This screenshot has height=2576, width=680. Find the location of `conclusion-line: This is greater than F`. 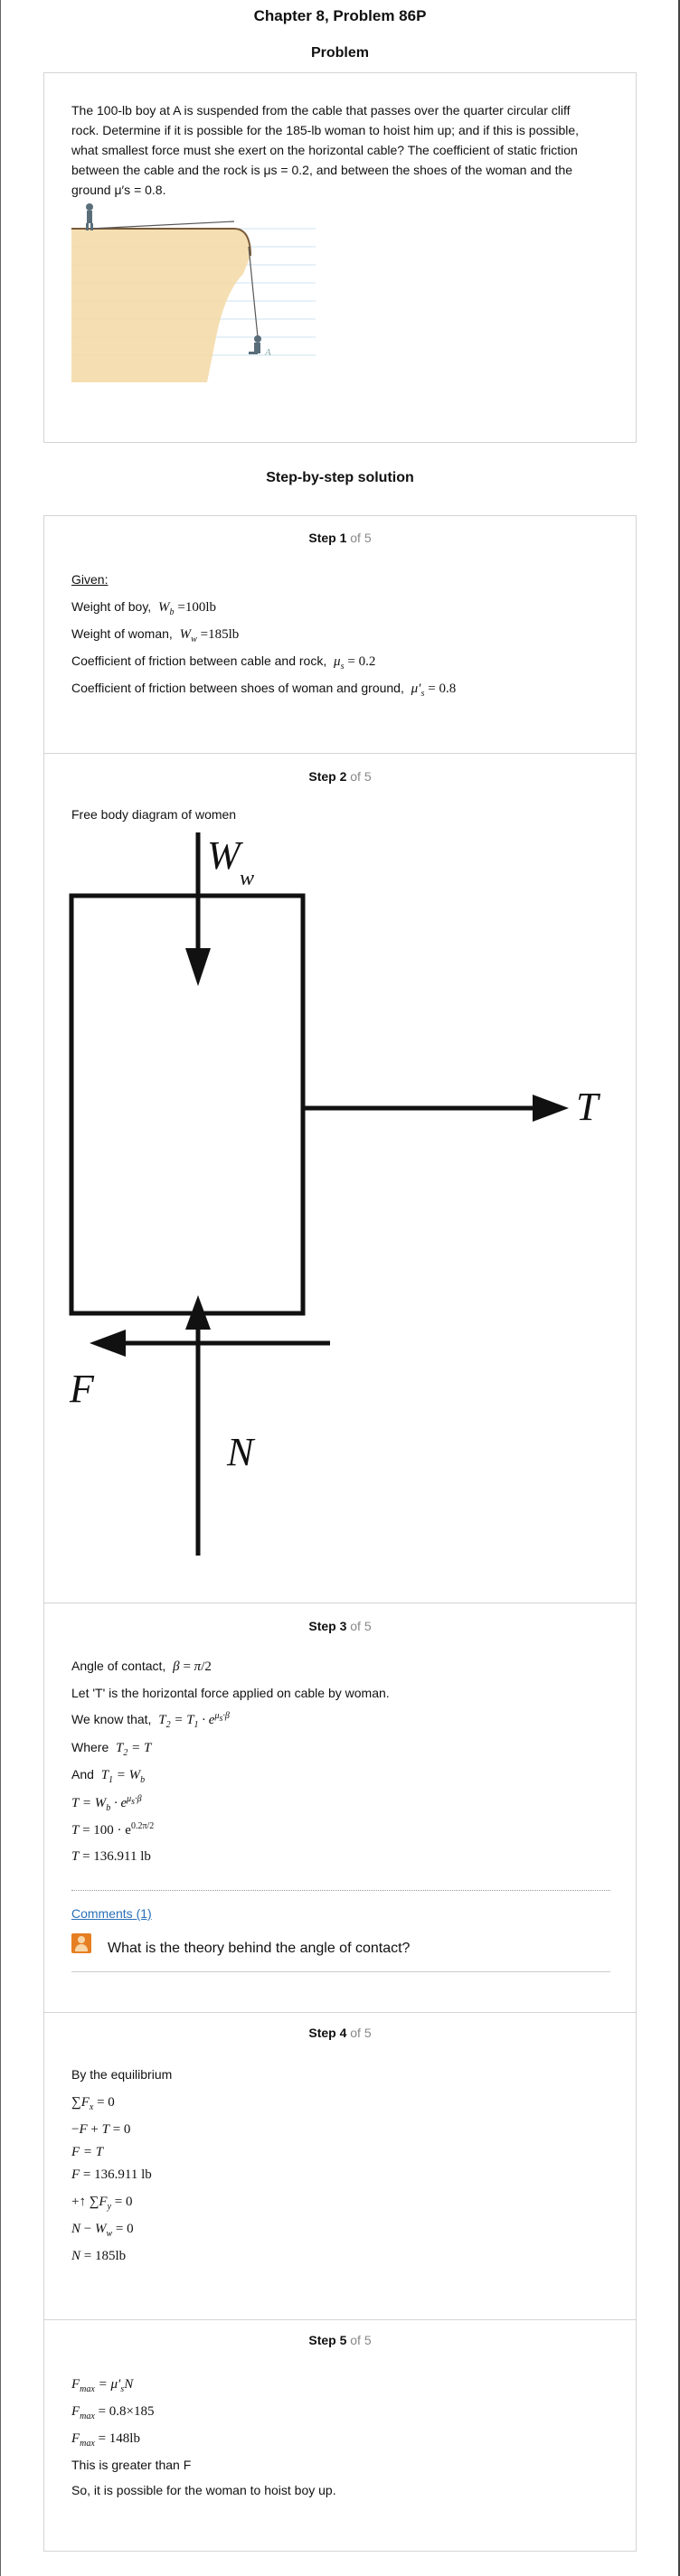

conclusion-line: This is greater than F is located at coordinates (132, 2465).